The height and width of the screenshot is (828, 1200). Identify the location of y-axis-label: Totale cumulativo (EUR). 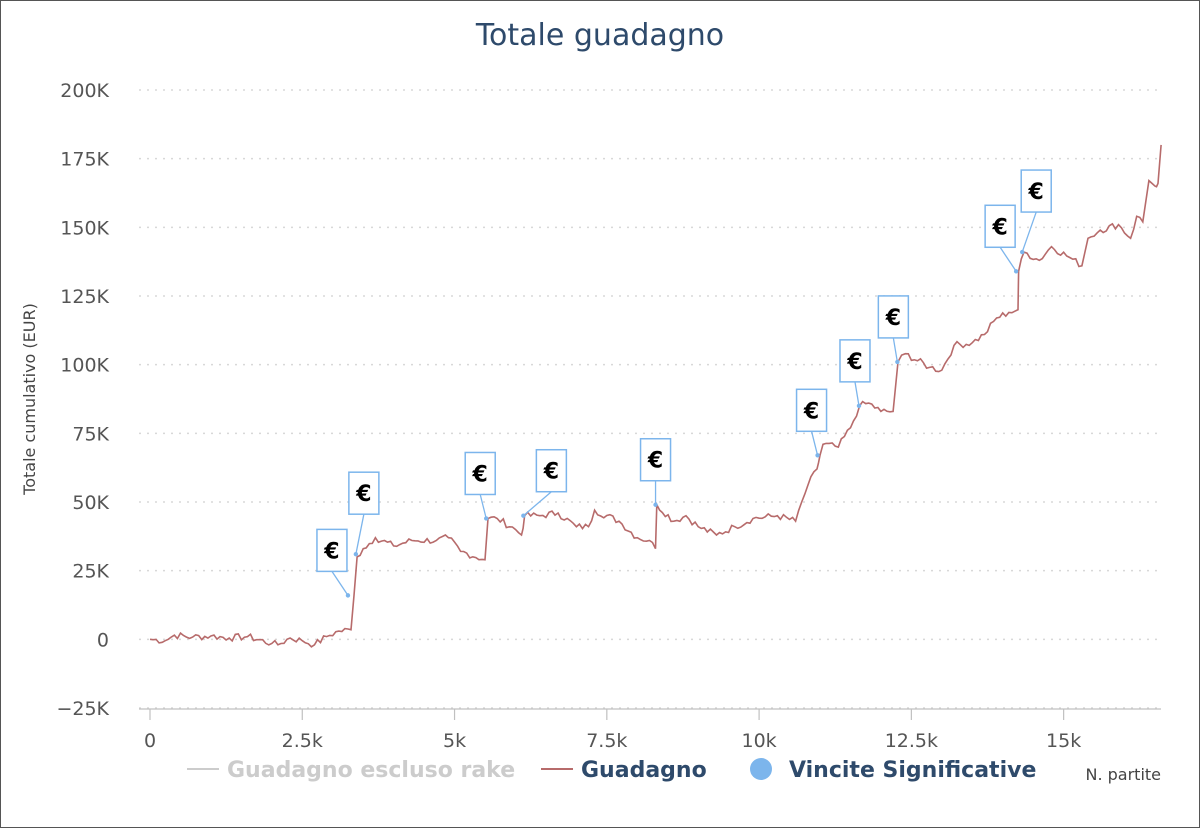
(29, 399).